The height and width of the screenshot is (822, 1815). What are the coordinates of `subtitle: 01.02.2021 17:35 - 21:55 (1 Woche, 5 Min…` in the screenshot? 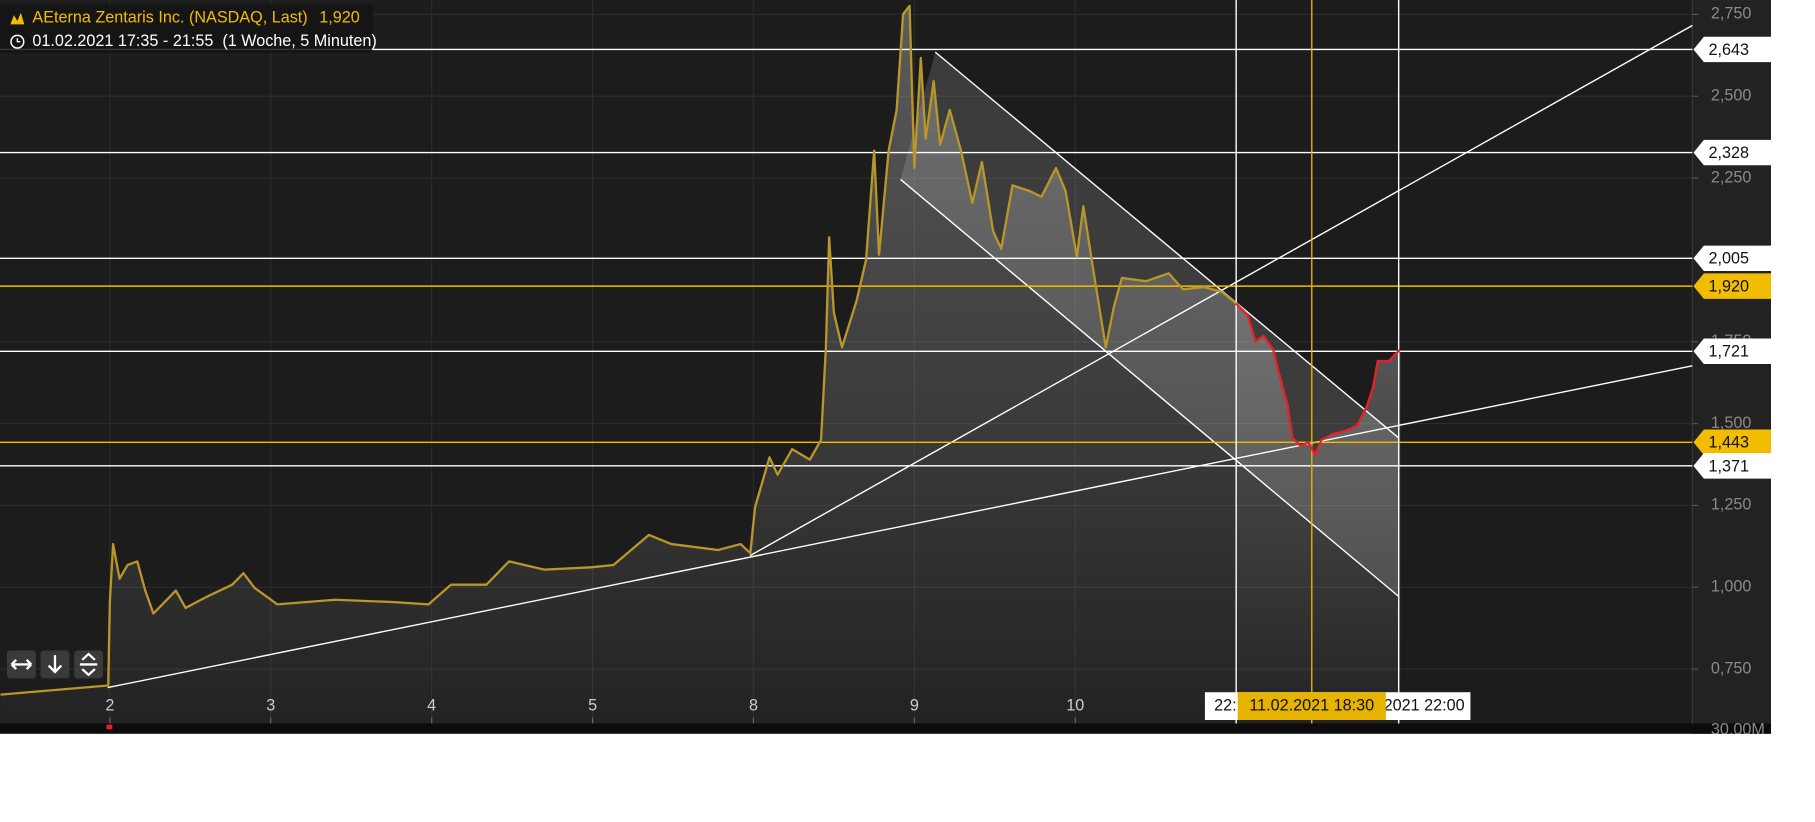 It's located at (204, 41).